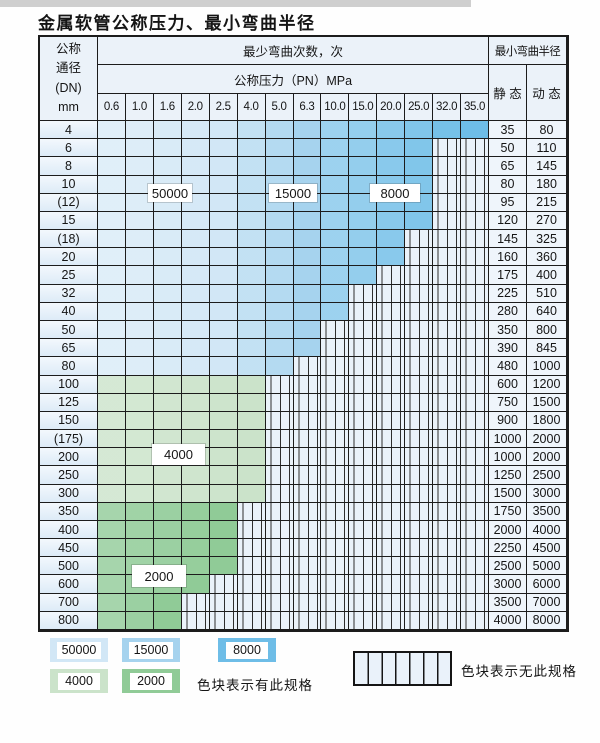  I want to click on dynamic-cell: 640, so click(547, 311).